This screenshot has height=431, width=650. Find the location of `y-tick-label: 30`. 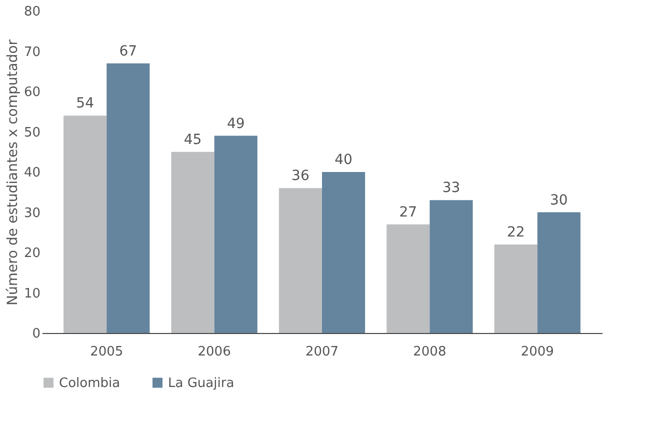

y-tick-label: 30 is located at coordinates (32, 213).